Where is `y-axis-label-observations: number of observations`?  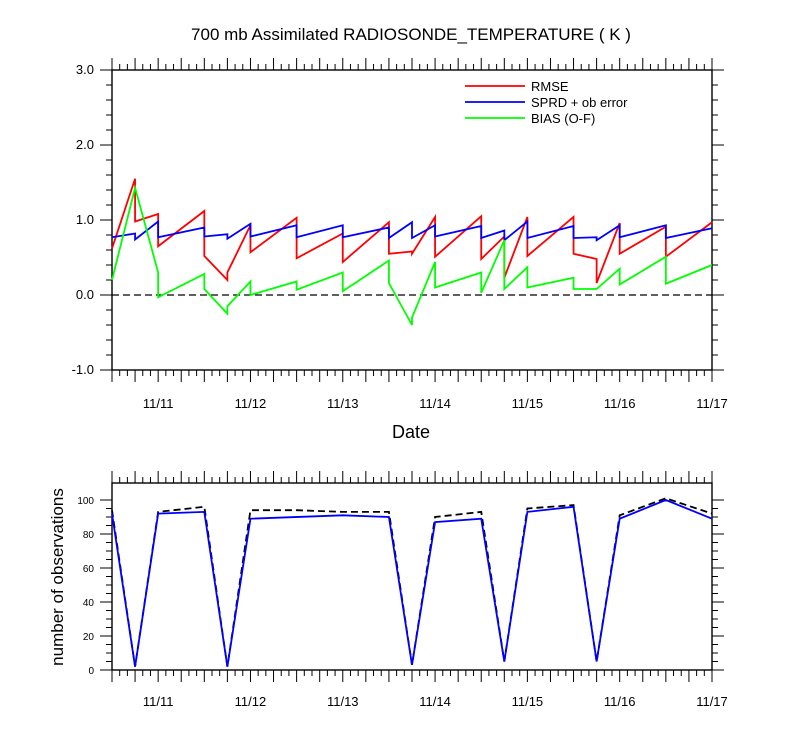 y-axis-label-observations: number of observations is located at coordinates (57, 577).